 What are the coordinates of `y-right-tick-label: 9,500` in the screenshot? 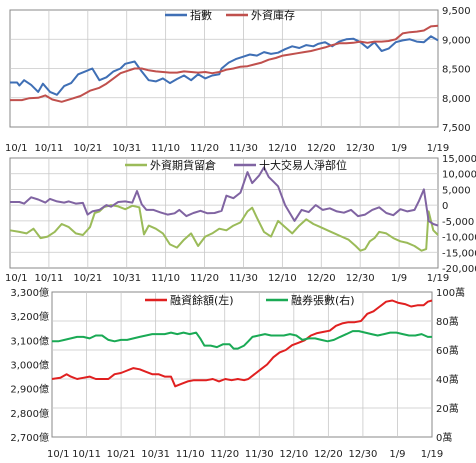 It's located at (456, 11).